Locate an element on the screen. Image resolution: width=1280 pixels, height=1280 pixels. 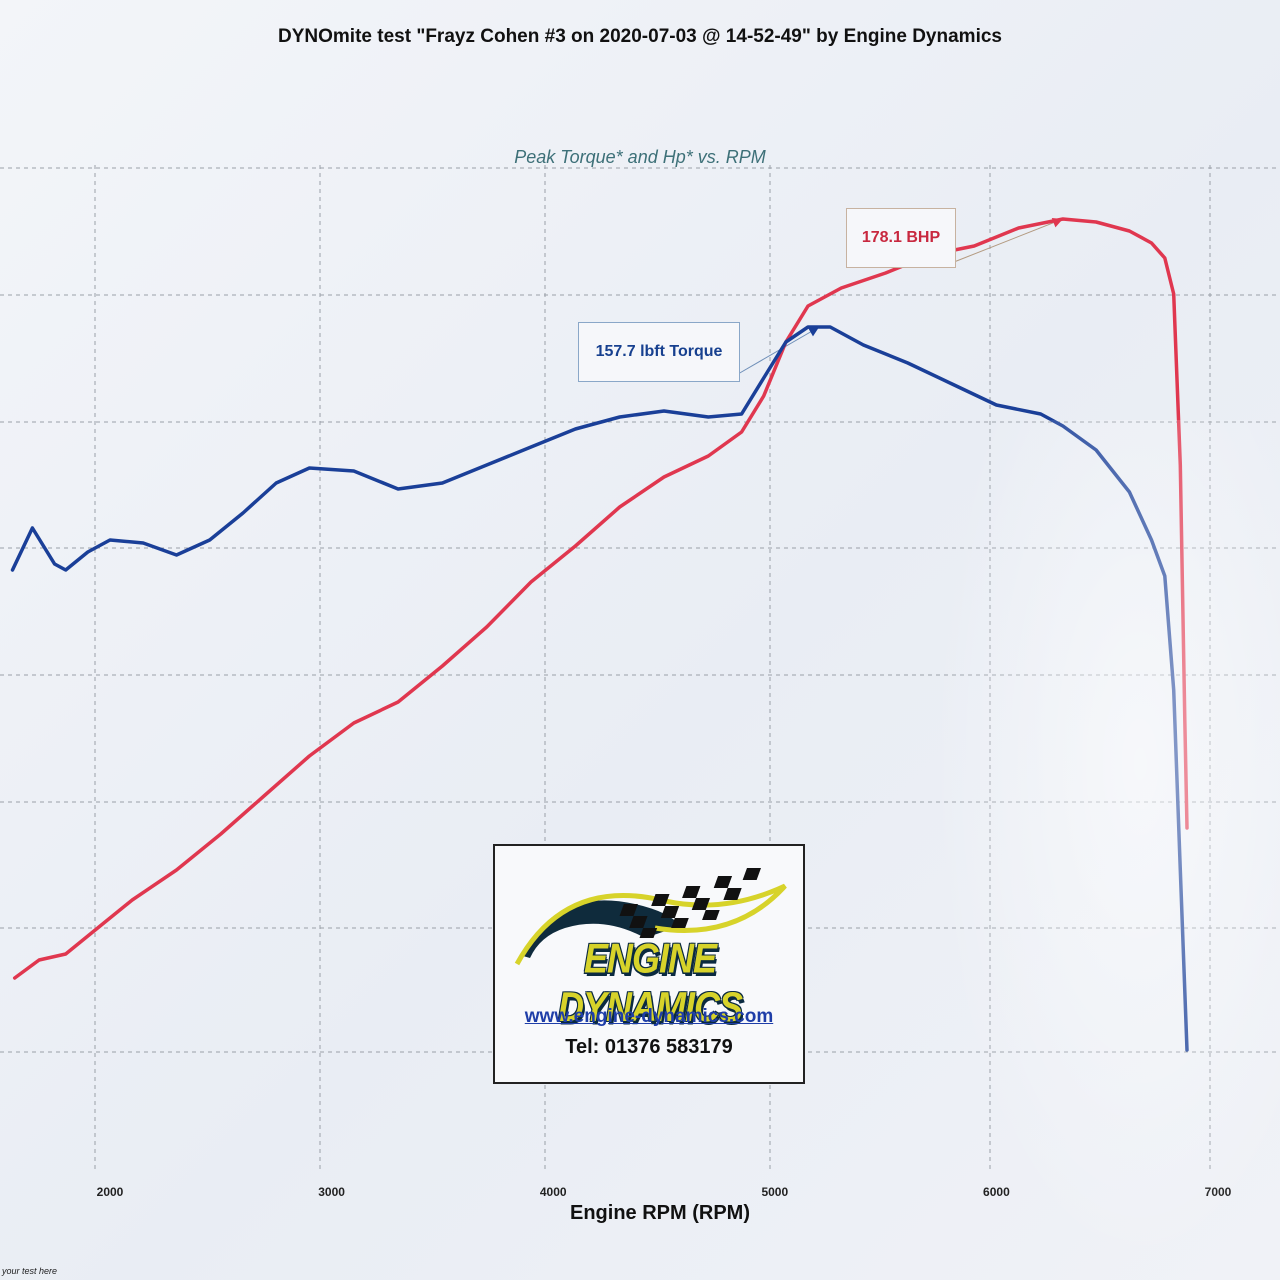
logo-url-link: www.engine-dynamics.com is located at coordinates (649, 1016).